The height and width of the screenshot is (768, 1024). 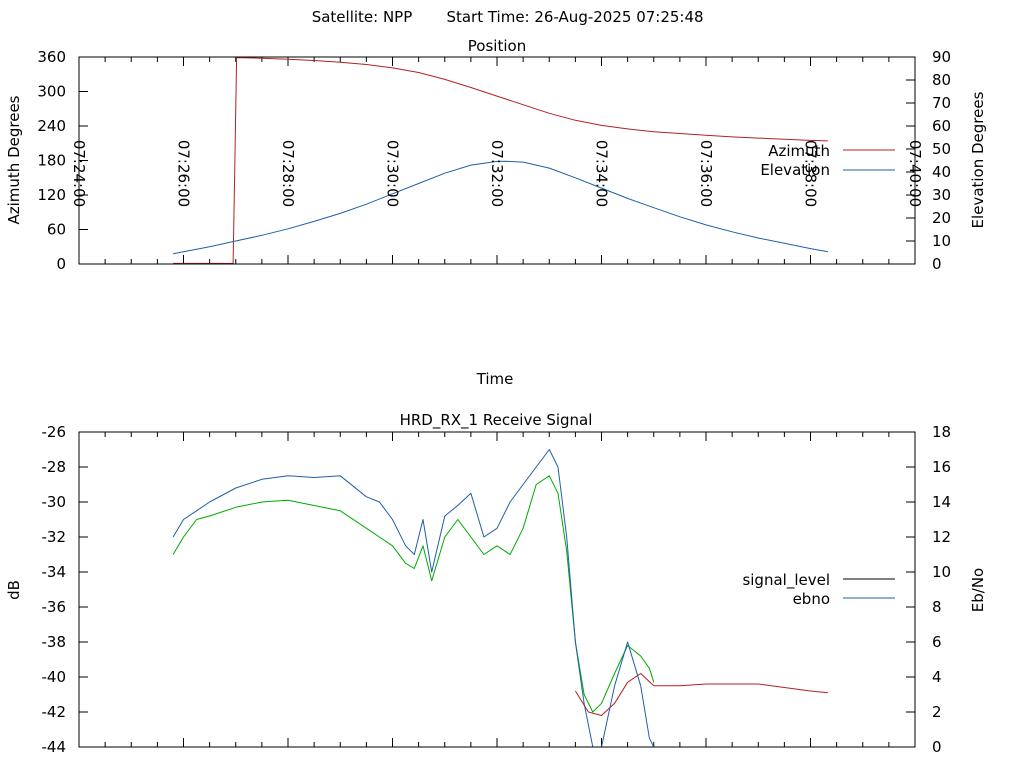 What do you see at coordinates (184, 173) in the screenshot?
I see `position-x-tick-label: 07:26:00` at bounding box center [184, 173].